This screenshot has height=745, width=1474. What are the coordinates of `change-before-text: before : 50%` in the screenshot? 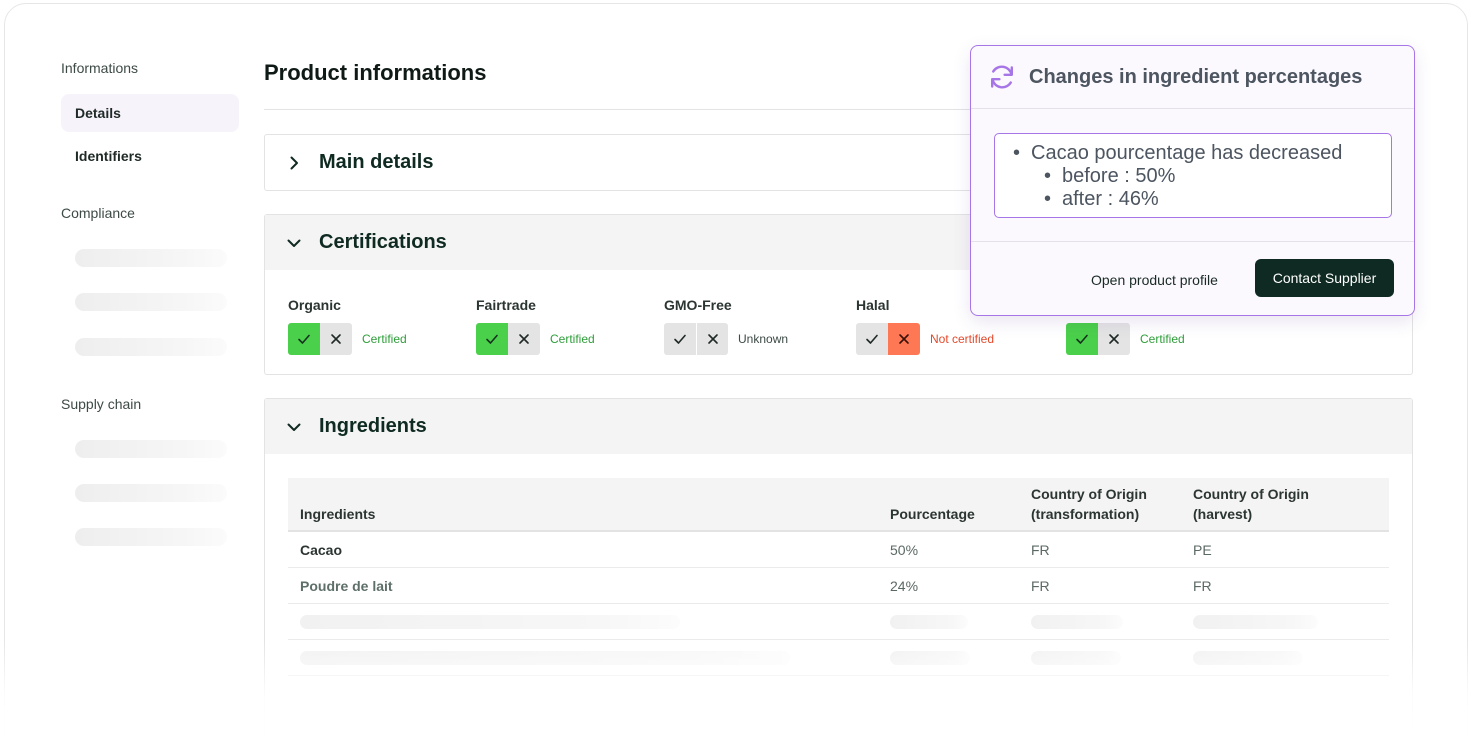 It's located at (1119, 176).